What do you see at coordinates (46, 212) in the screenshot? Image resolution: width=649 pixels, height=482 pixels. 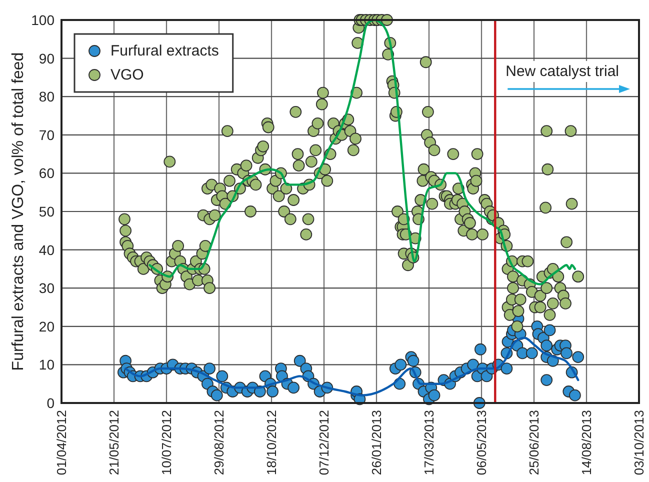 I see `y-tick-label: 50` at bounding box center [46, 212].